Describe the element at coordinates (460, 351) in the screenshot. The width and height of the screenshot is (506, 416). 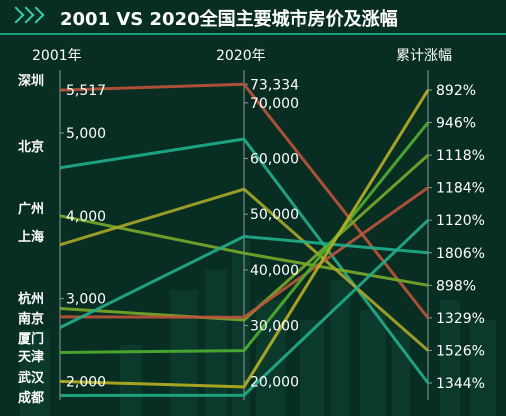
I see `growth-label: 1526%` at that location.